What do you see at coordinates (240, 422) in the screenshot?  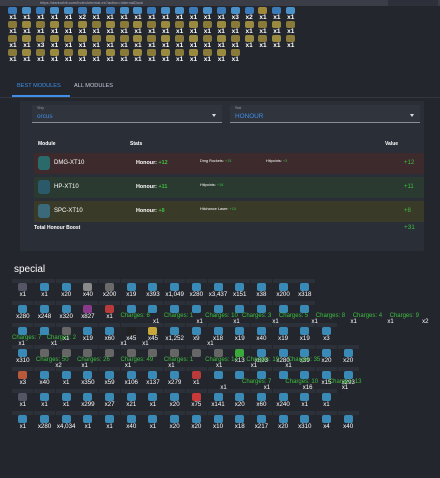 I see `special-item: x18` at bounding box center [240, 422].